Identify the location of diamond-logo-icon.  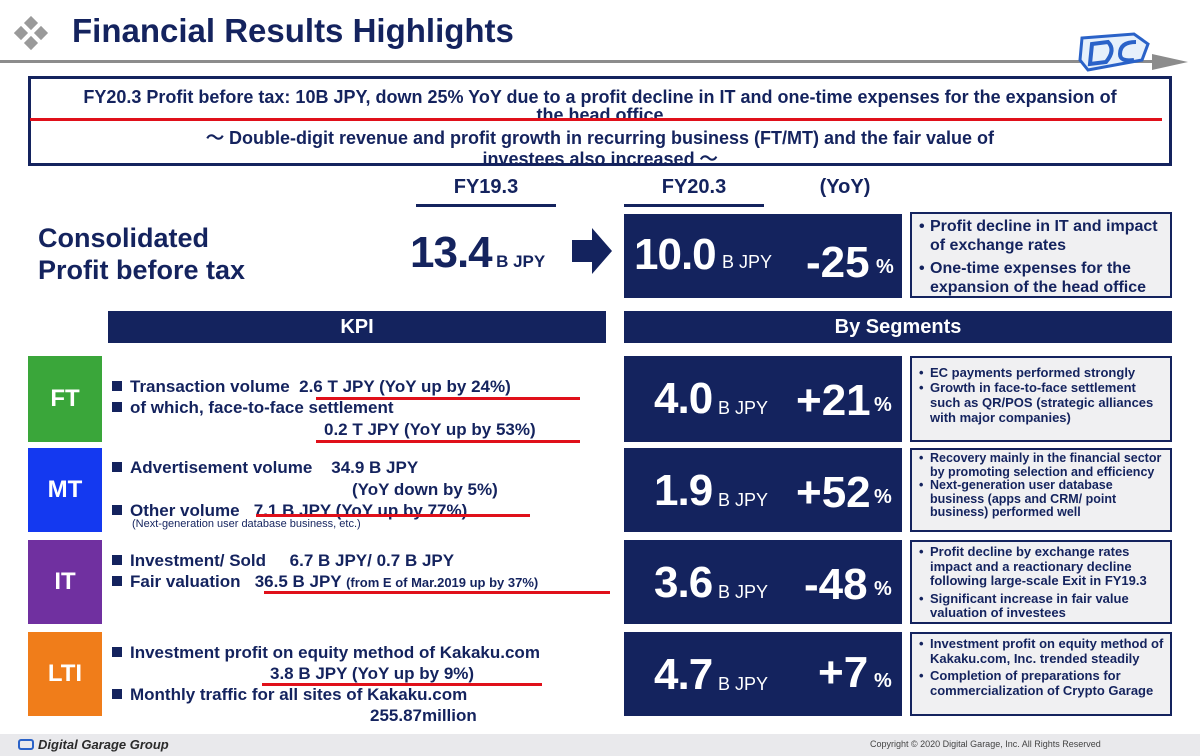
(31, 33).